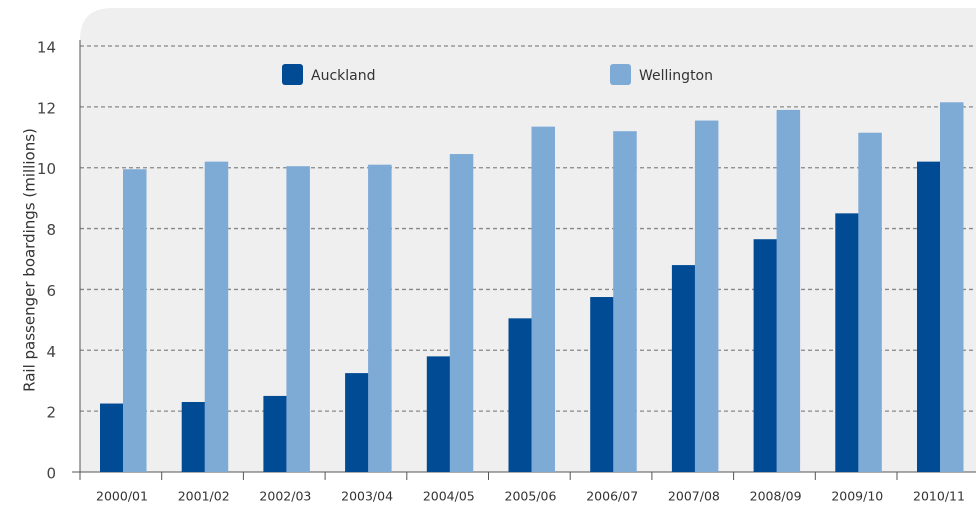  I want to click on legend-label: Auckland, so click(343, 76).